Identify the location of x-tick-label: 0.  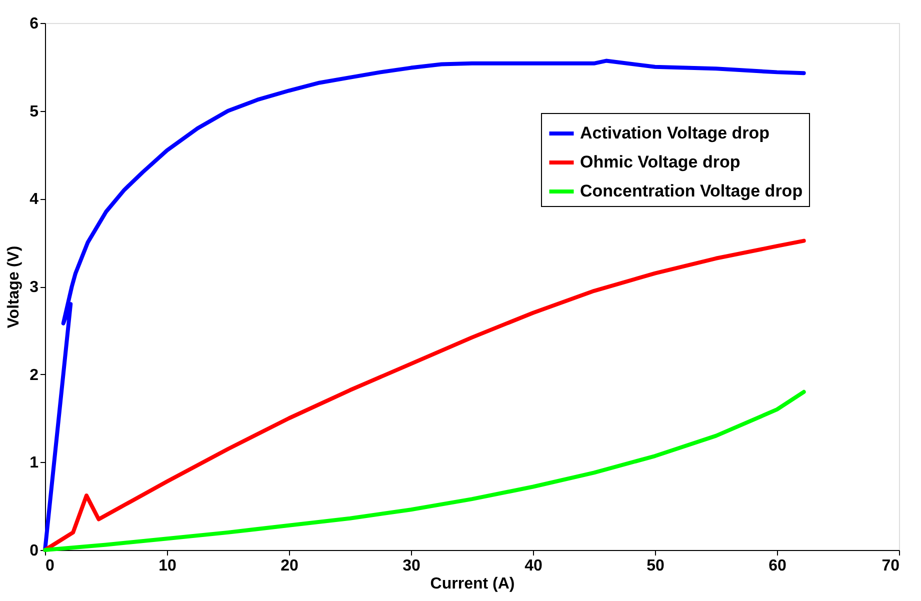
(50, 566).